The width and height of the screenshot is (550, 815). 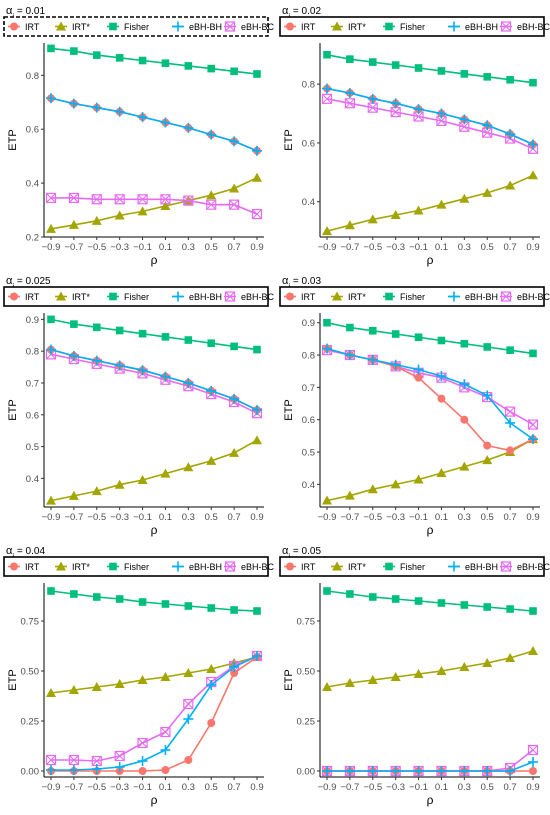 I want to click on x-tick-label: 0.1, so click(x=441, y=787).